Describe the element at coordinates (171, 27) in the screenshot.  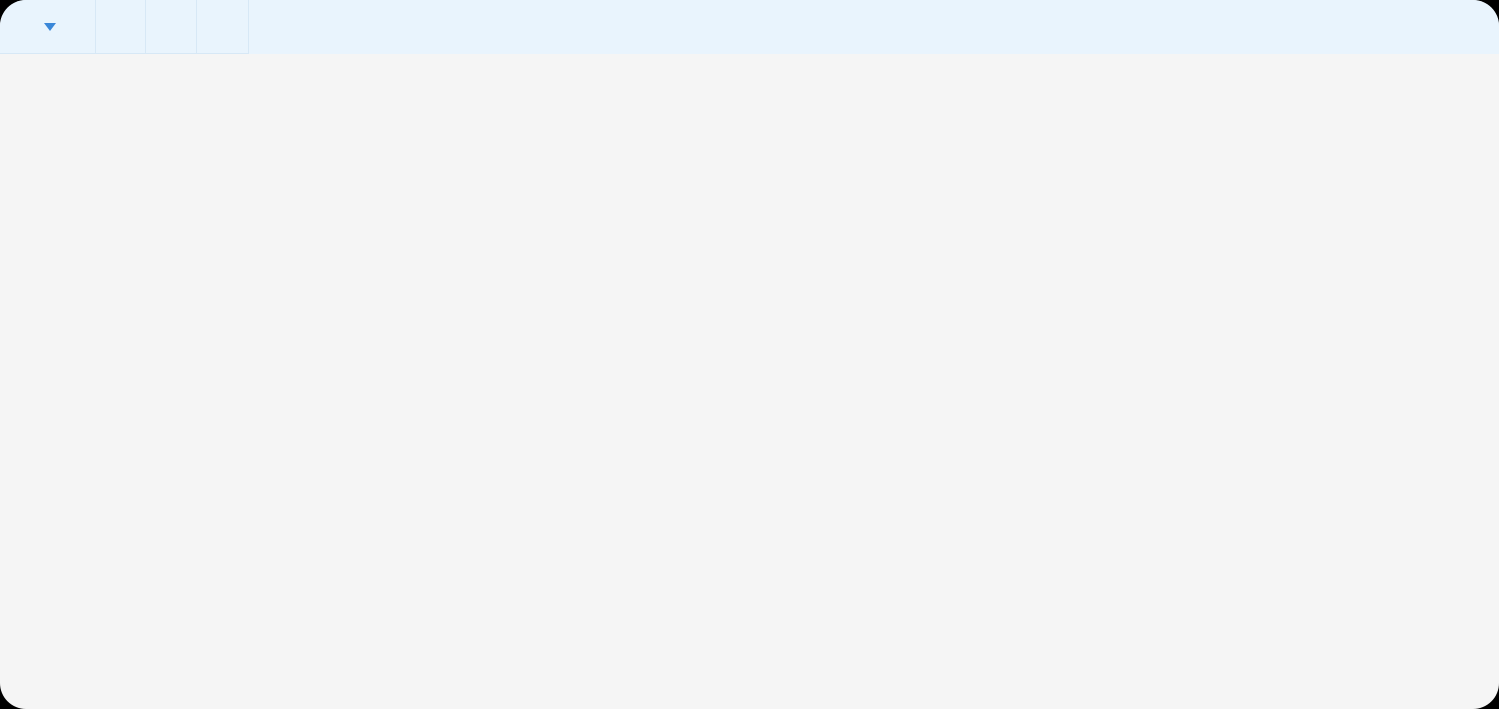
I see `prize-number-column-header` at that location.